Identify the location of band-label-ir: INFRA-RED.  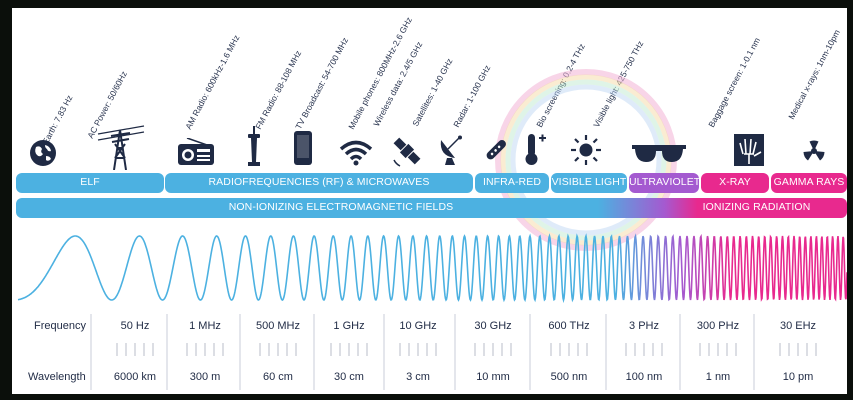
(512, 182).